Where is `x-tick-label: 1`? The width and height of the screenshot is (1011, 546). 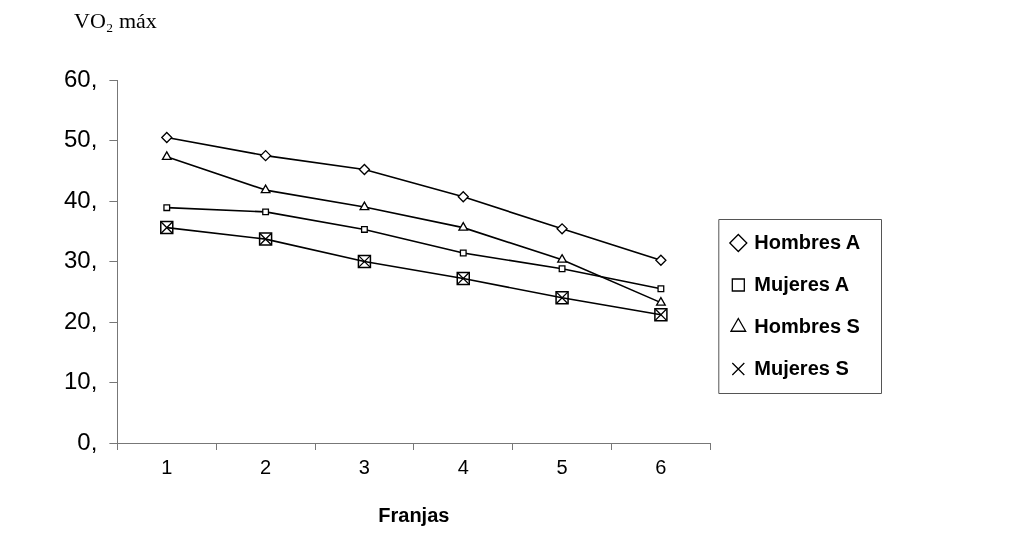 x-tick-label: 1 is located at coordinates (167, 466).